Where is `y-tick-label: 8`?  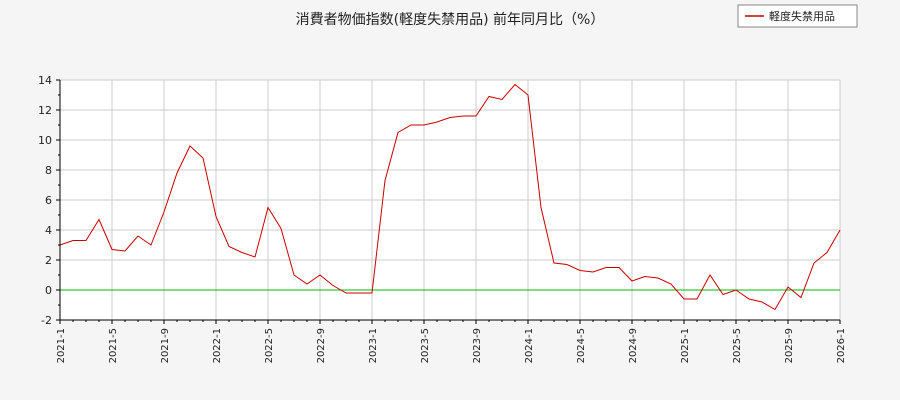
y-tick-label: 8 is located at coordinates (48, 170).